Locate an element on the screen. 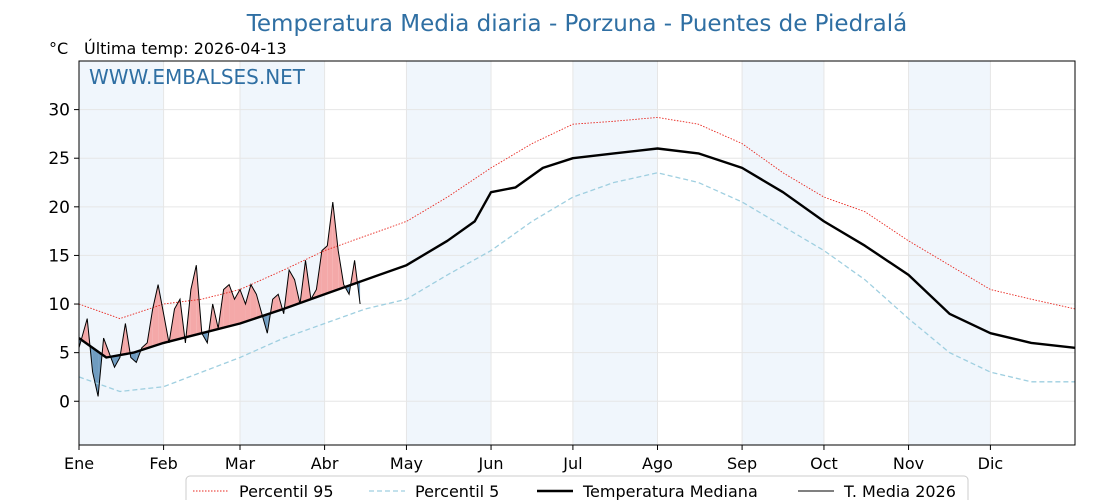 The width and height of the screenshot is (1120, 500). watermark: WWW.EMBALSES.NET is located at coordinates (197, 77).